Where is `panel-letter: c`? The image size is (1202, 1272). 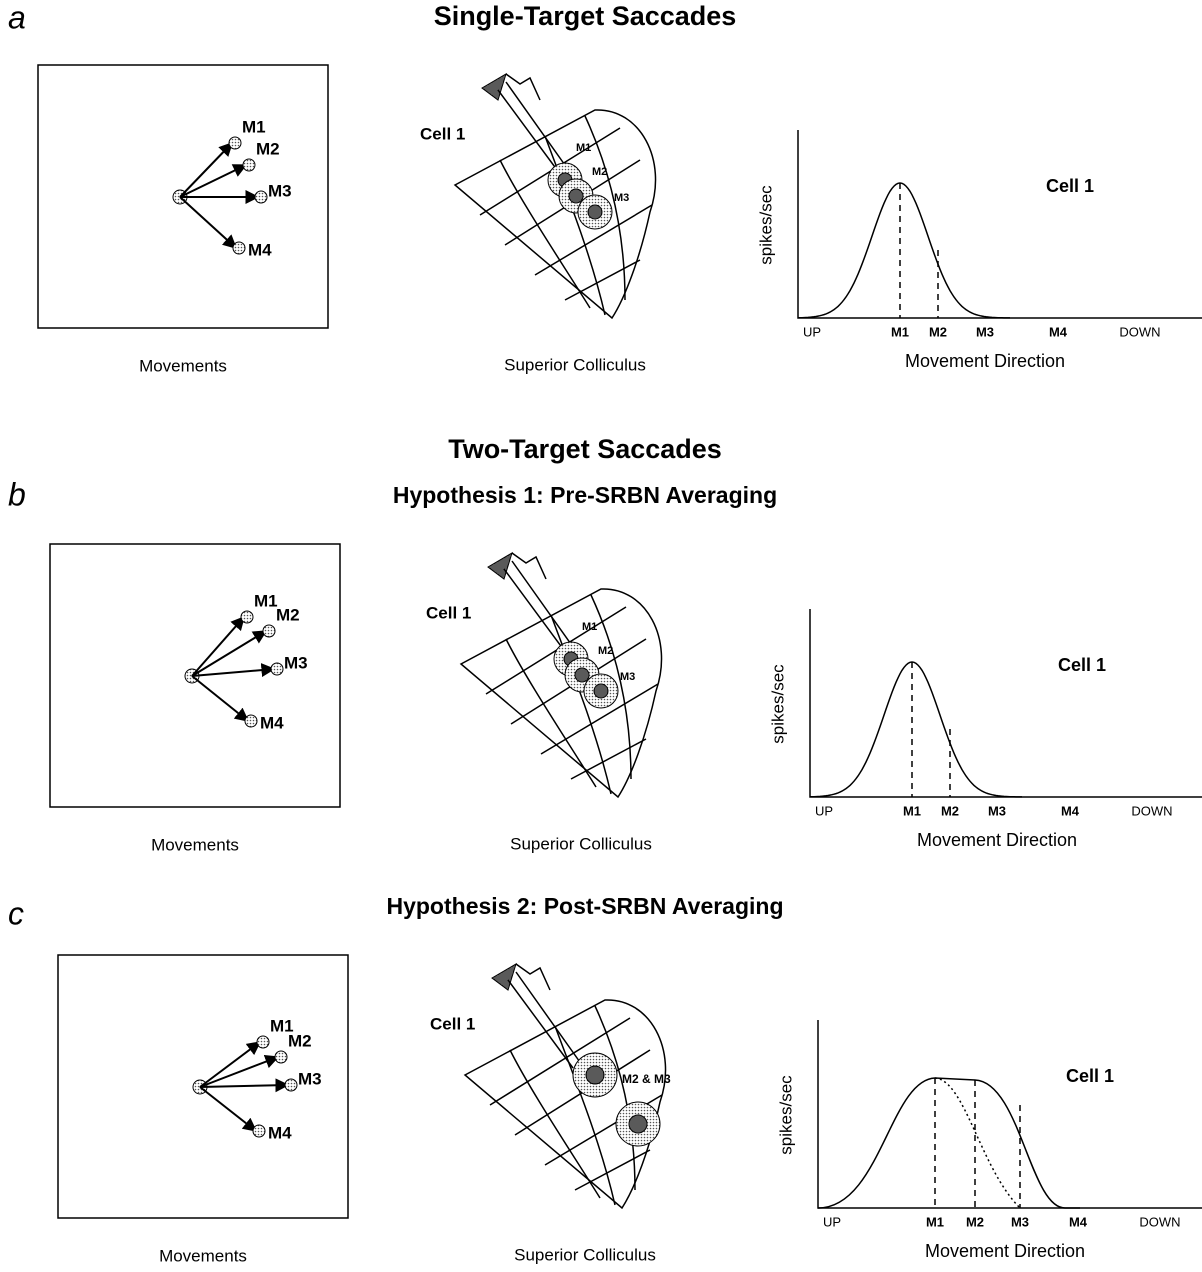 panel-letter: c is located at coordinates (16, 913).